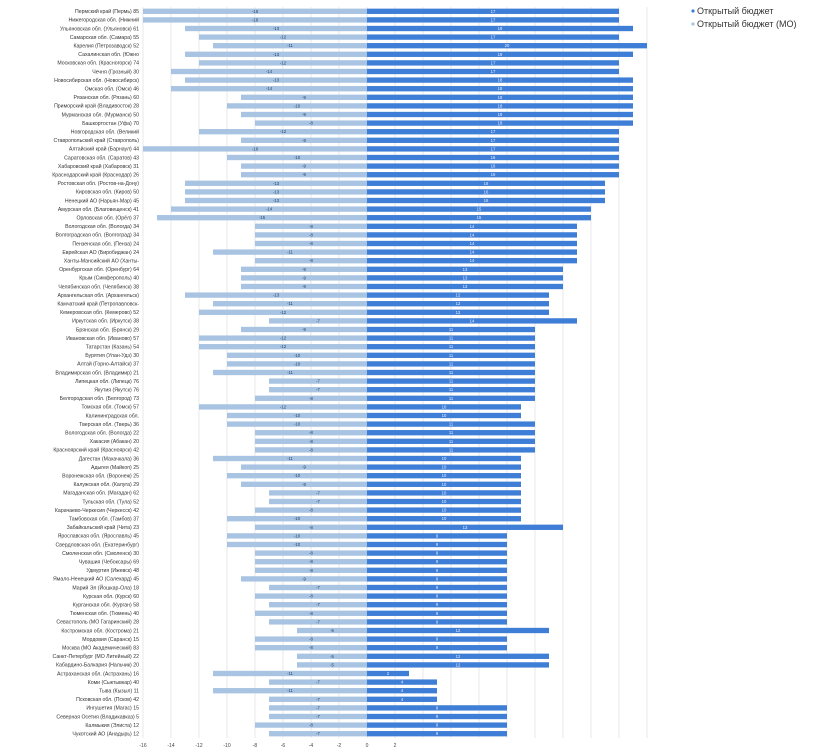 This screenshot has height=751, width=819. Describe the element at coordinates (104, 20) in the screenshot. I see `category-label: Нижегородская обл. (Нижний` at that location.